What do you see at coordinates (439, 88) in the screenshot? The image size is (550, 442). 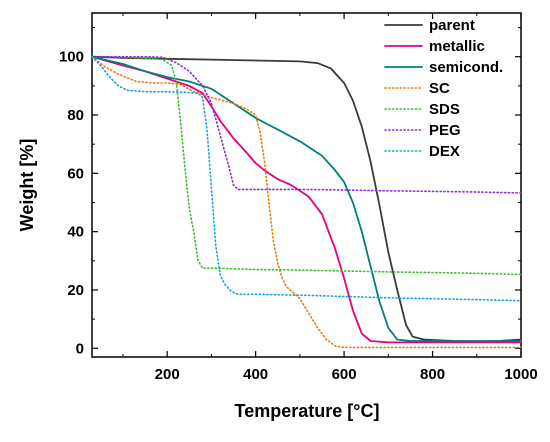 I see `legend-label: SC` at bounding box center [439, 88].